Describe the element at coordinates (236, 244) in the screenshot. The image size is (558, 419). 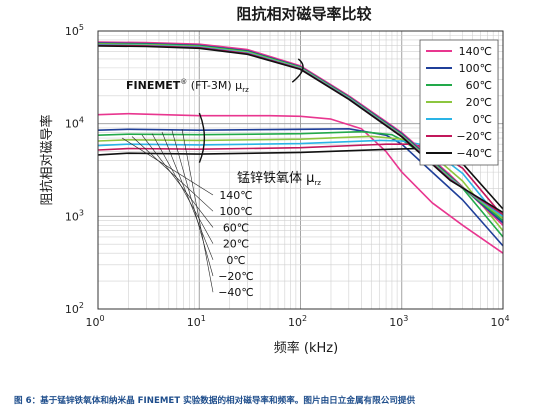
I see `temperature-label: 20℃` at that location.